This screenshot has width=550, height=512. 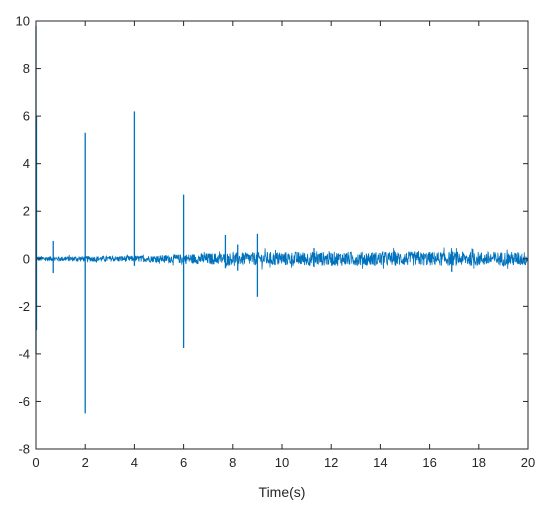 What do you see at coordinates (282, 258) in the screenshot?
I see `signal-trace` at bounding box center [282, 258].